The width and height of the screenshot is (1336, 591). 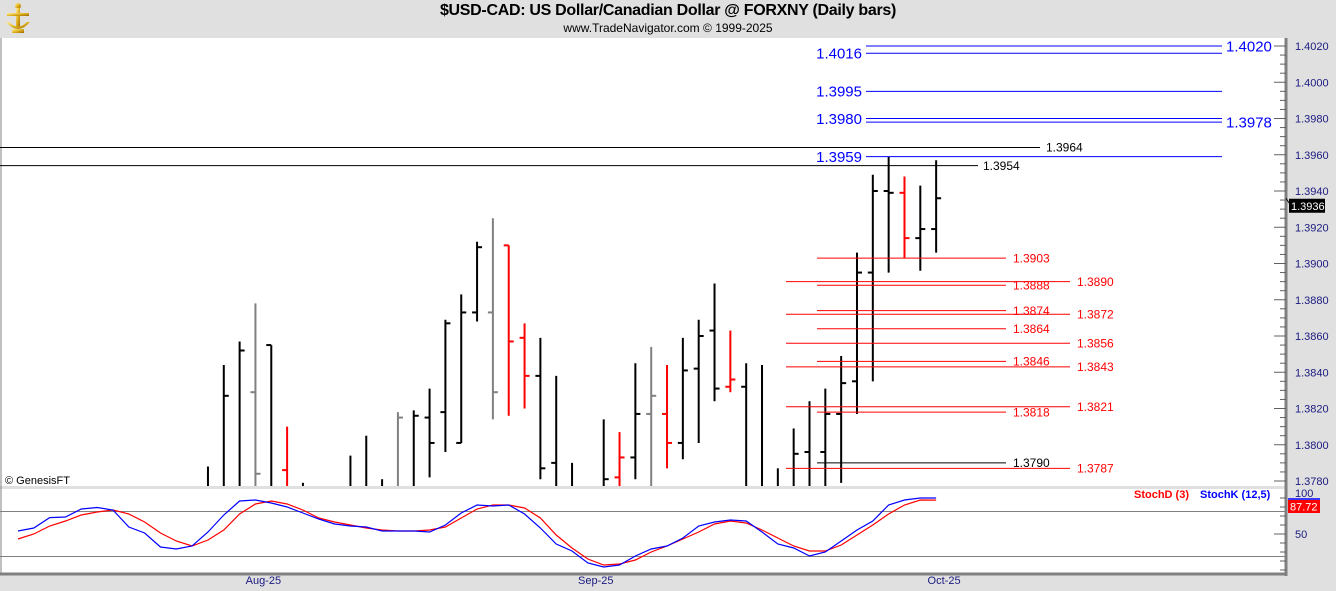 What do you see at coordinates (1312, 156) in the screenshot?
I see `y-tick-label: 1.3960` at bounding box center [1312, 156].